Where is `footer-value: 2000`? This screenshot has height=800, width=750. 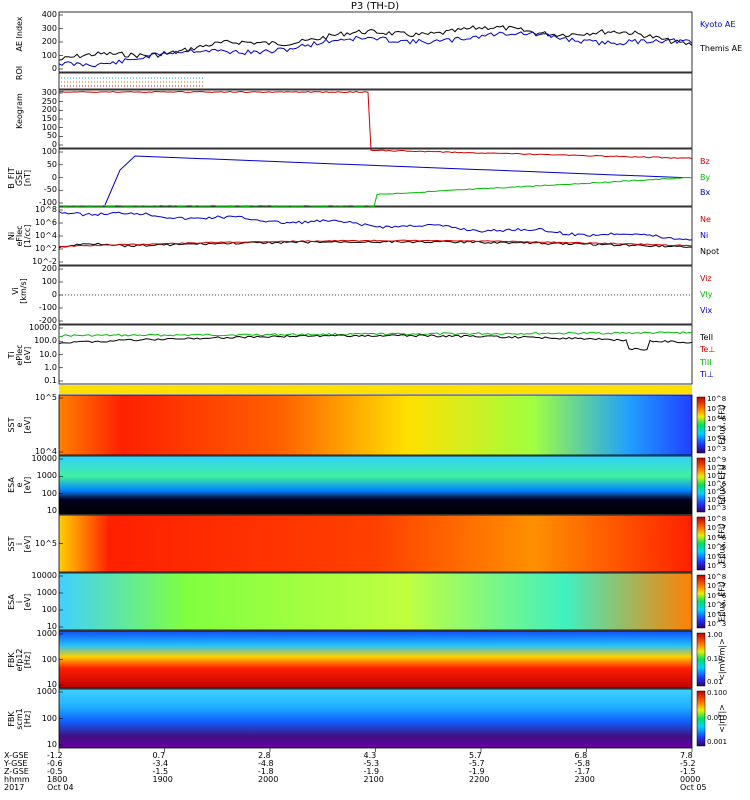 footer-value: 2000 is located at coordinates (268, 779).